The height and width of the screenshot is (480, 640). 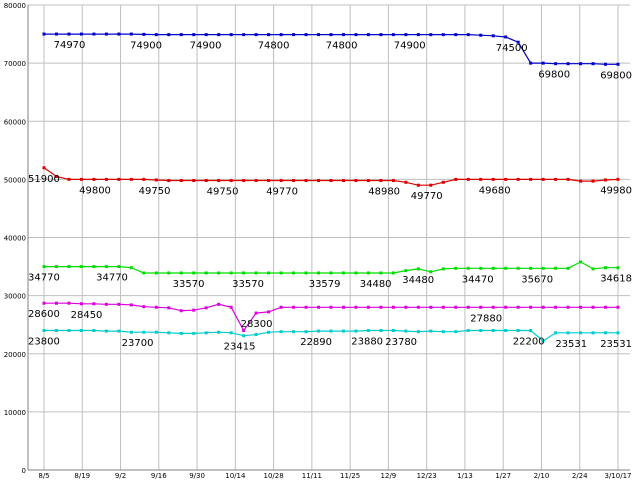 I want to click on data-label: 49750, so click(x=223, y=192).